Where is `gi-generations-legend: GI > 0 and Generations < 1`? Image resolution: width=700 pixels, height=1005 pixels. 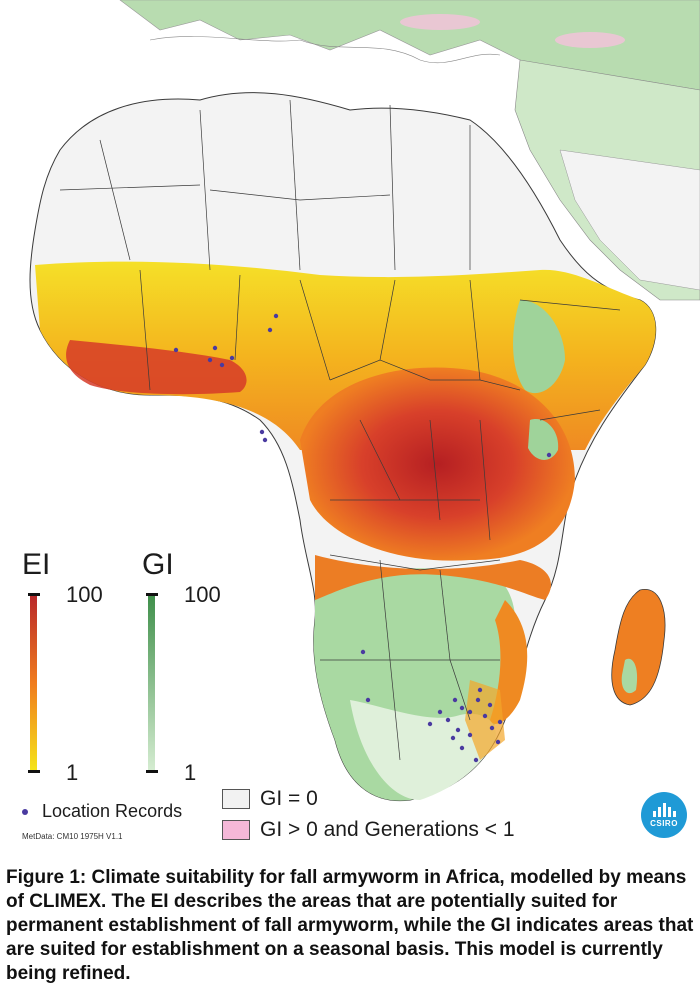
gi-generations-legend: GI > 0 and Generations < 1 is located at coordinates (368, 830).